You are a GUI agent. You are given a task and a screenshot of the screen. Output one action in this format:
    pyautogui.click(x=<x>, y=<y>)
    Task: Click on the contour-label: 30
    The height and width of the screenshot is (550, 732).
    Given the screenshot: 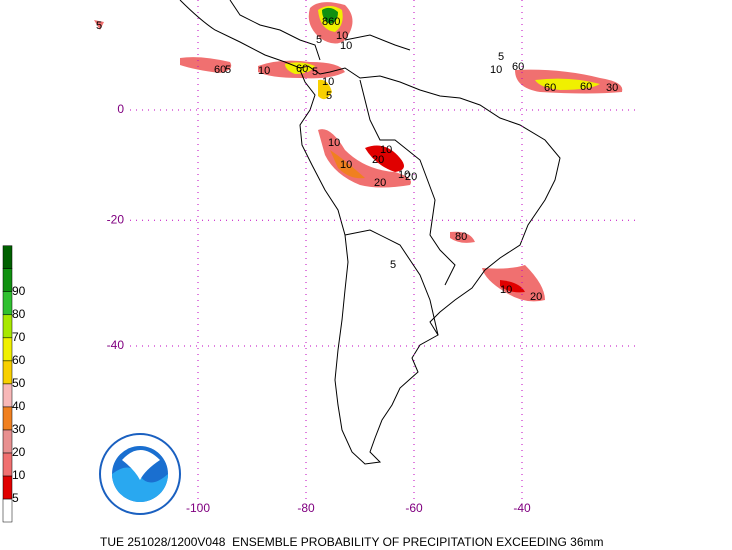 What is the action you would take?
    pyautogui.click(x=612, y=88)
    